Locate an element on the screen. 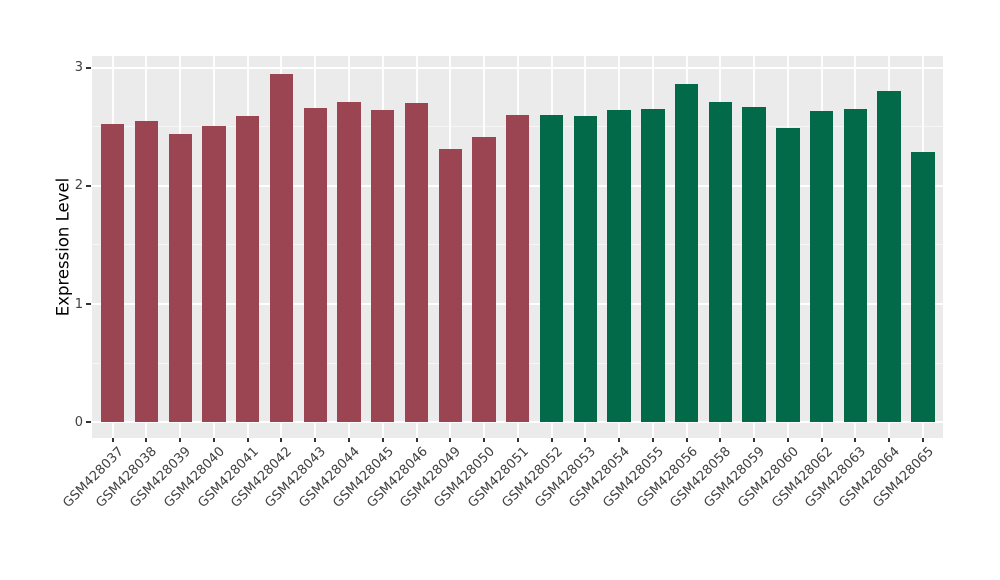 The height and width of the screenshot is (580, 1000). y-axis-title: Expression Level is located at coordinates (63, 247).